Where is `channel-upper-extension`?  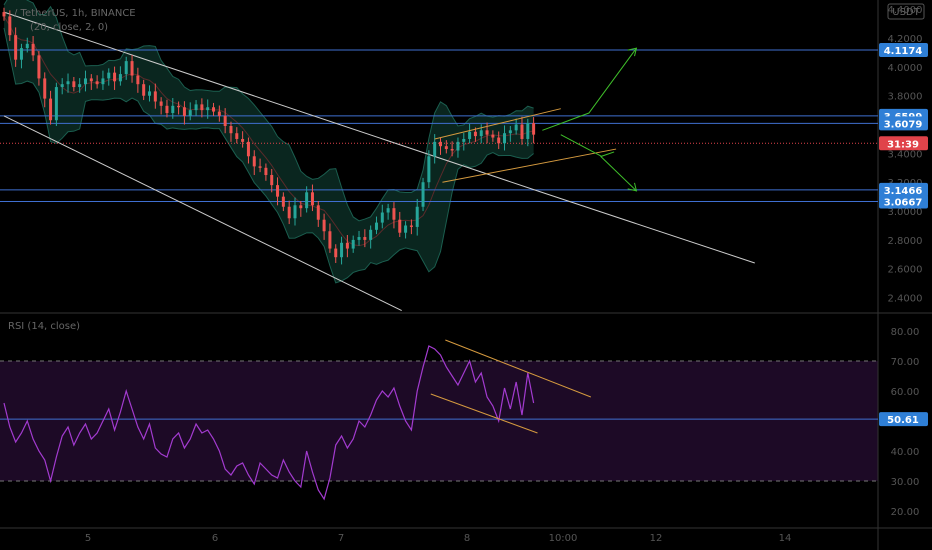 channel-upper-extension is located at coordinates (646, 227).